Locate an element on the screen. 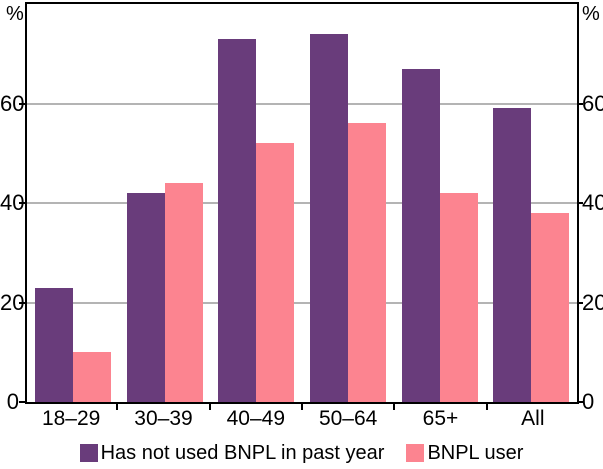  legend-item-has-not-used: Has not used BNPL in past year is located at coordinates (232, 453).